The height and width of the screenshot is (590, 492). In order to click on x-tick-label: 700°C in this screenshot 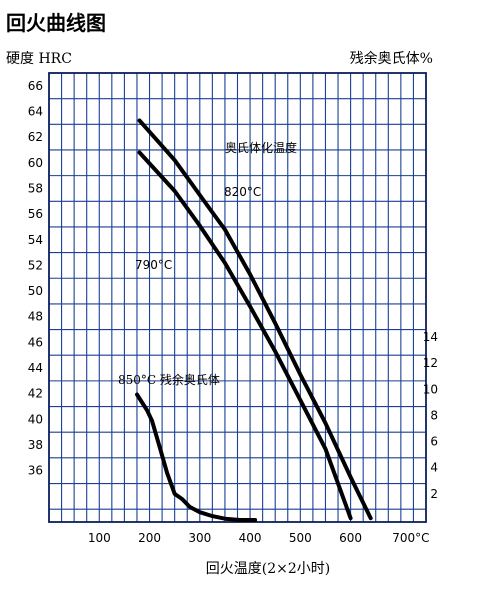, I will do `click(410, 538)`.